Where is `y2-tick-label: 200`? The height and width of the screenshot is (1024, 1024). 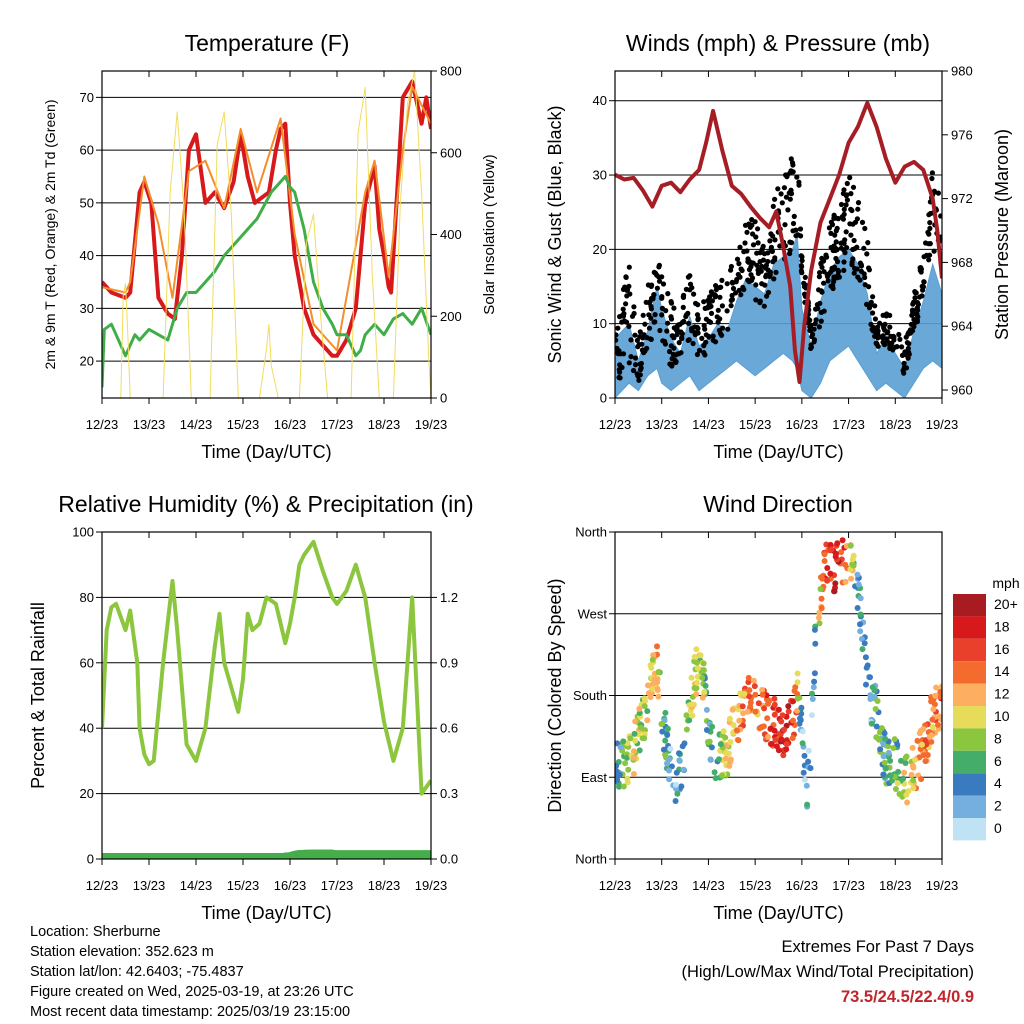
y2-tick-label: 200 is located at coordinates (451, 316).